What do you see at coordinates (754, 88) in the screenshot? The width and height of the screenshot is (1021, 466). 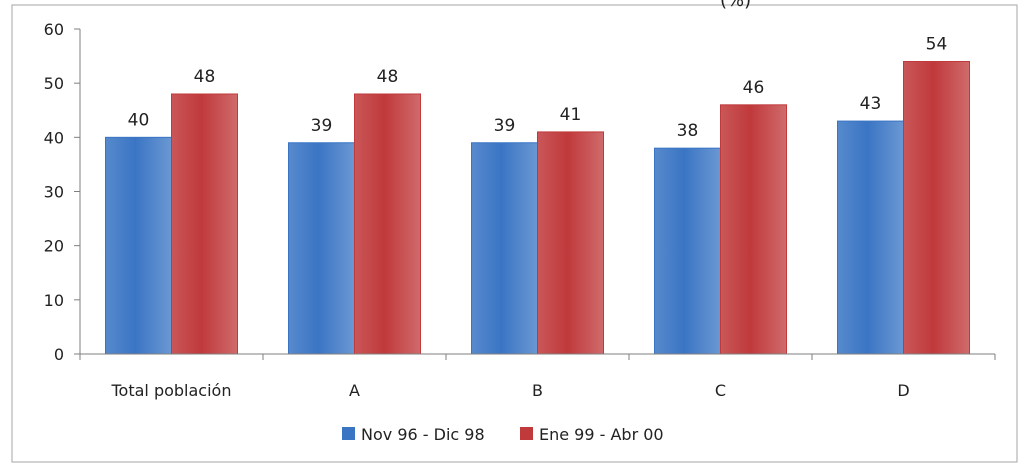 I see `bar-value-label: 46` at bounding box center [754, 88].